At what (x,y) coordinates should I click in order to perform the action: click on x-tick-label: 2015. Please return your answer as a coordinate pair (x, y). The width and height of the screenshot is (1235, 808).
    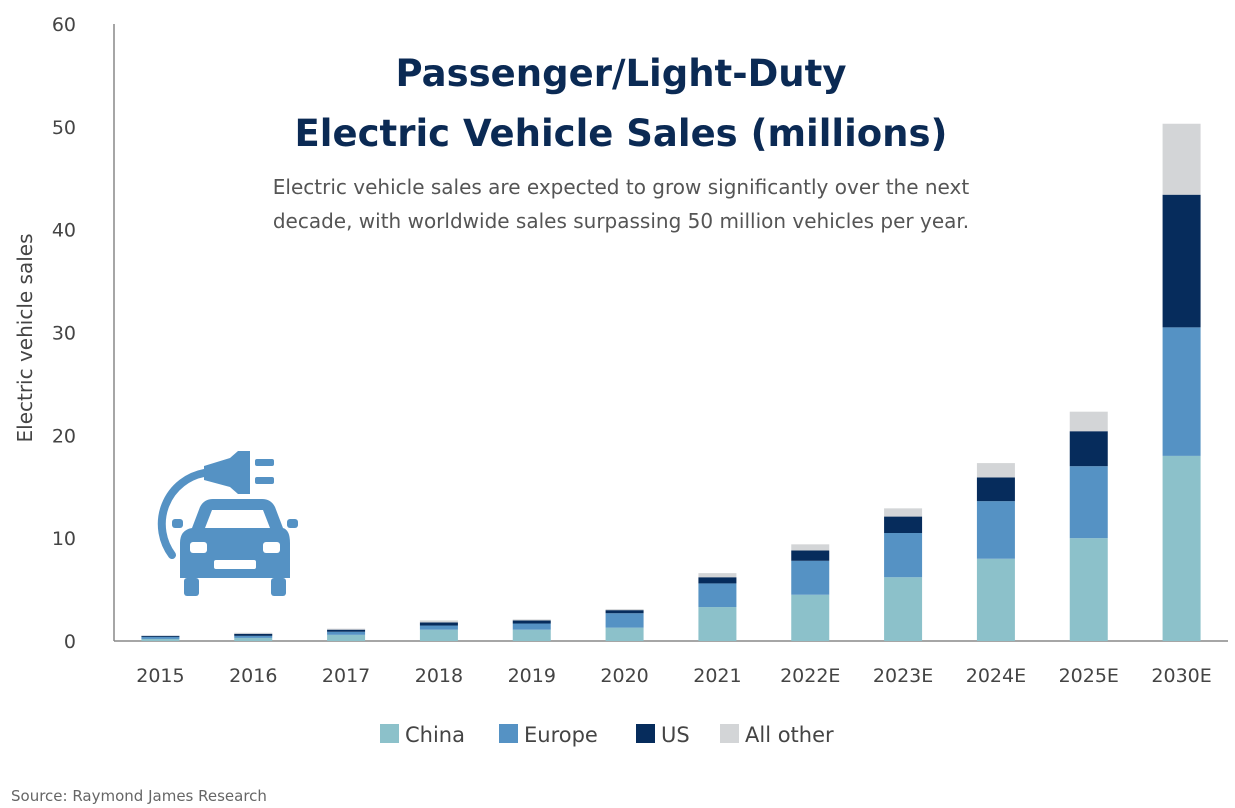
    Looking at the image, I should click on (160, 676).